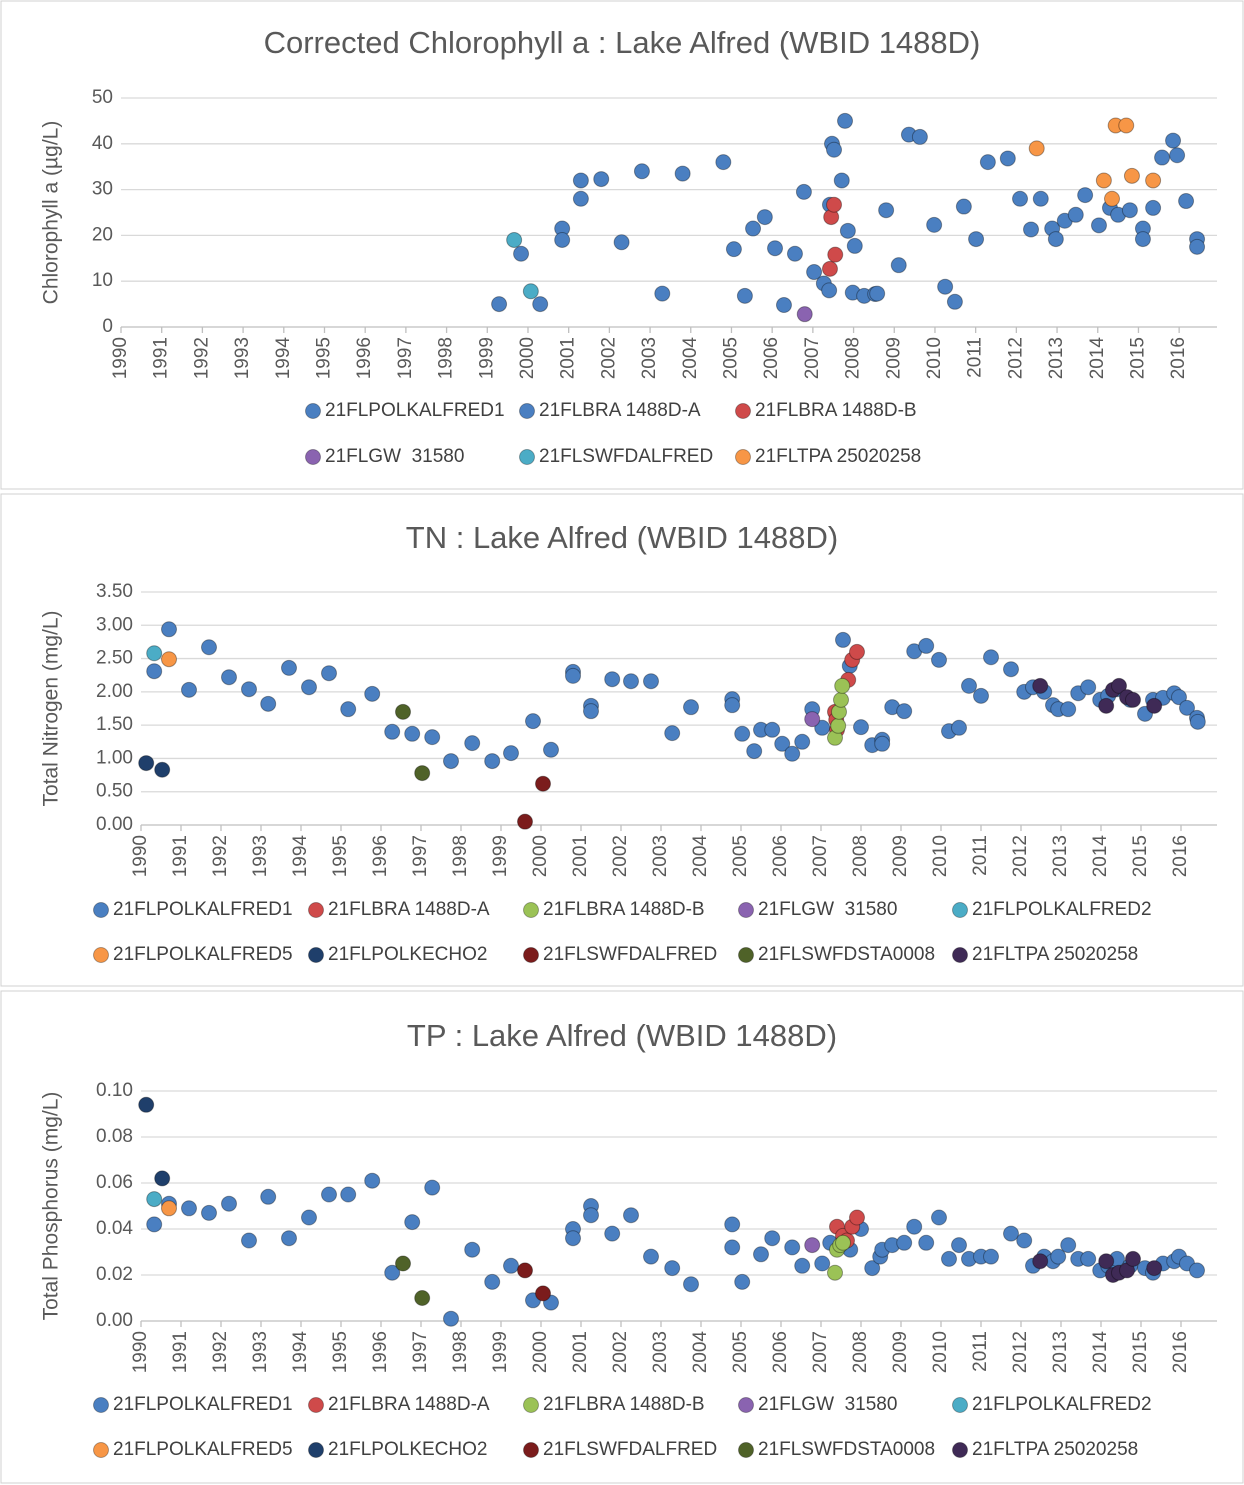 The width and height of the screenshot is (1244, 1485). What do you see at coordinates (1055, 1449) in the screenshot?
I see `legend-label: 21FLTPA 25020258` at bounding box center [1055, 1449].